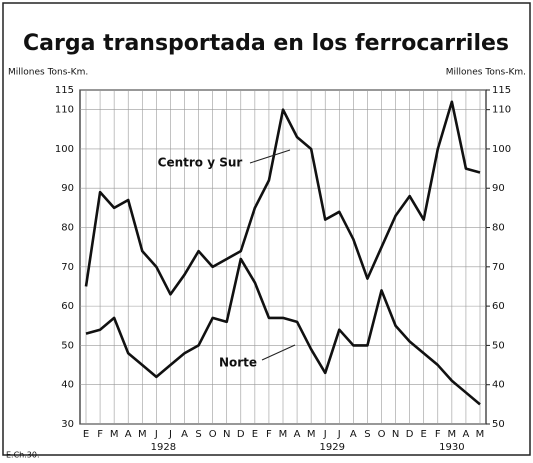  What do you see at coordinates (67, 267) in the screenshot?
I see `y-tick-label: 70` at bounding box center [67, 267].